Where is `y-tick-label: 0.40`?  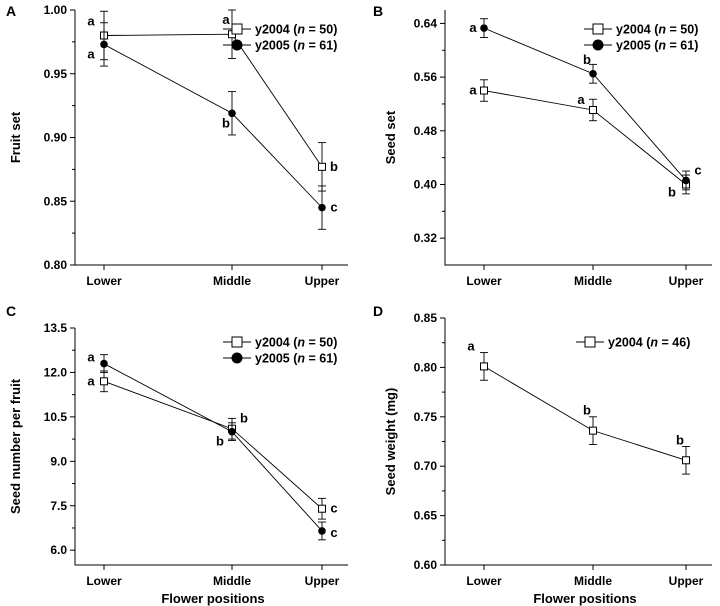 y-tick-label: 0.40 is located at coordinates (426, 184).